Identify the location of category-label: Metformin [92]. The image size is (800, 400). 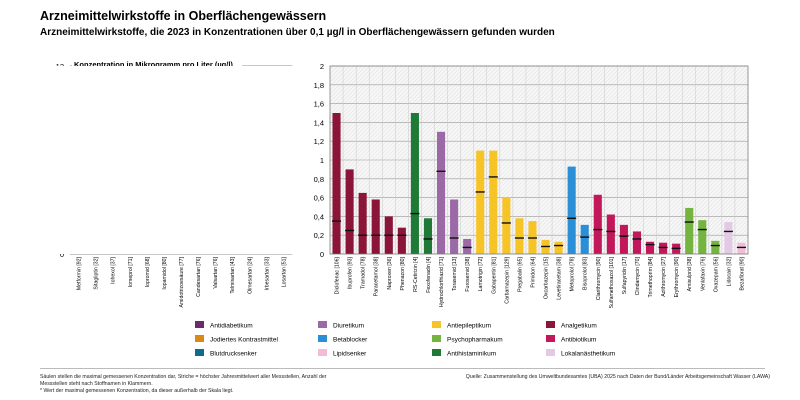
(80, 273).